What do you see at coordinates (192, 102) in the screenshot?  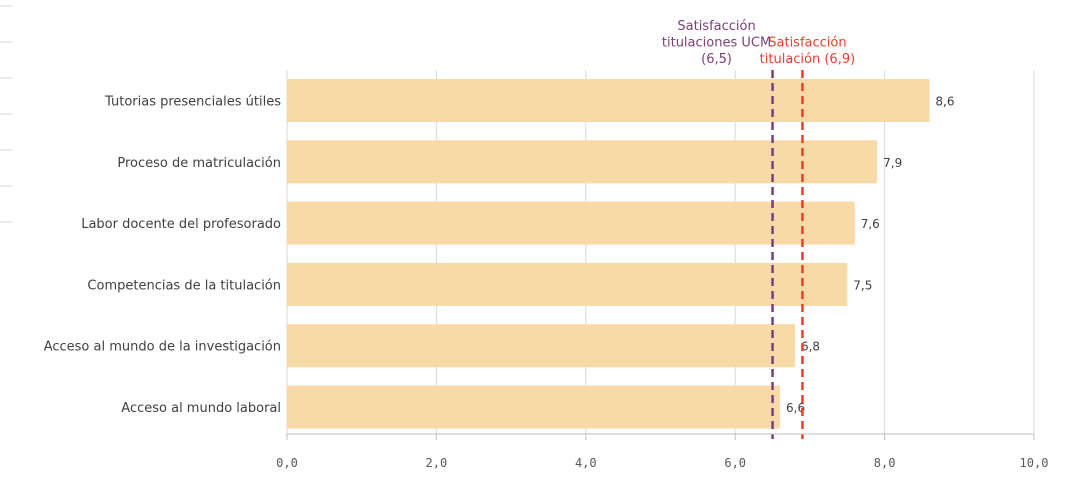 I see `category-label: Tutorias presenciales útiles` at bounding box center [192, 102].